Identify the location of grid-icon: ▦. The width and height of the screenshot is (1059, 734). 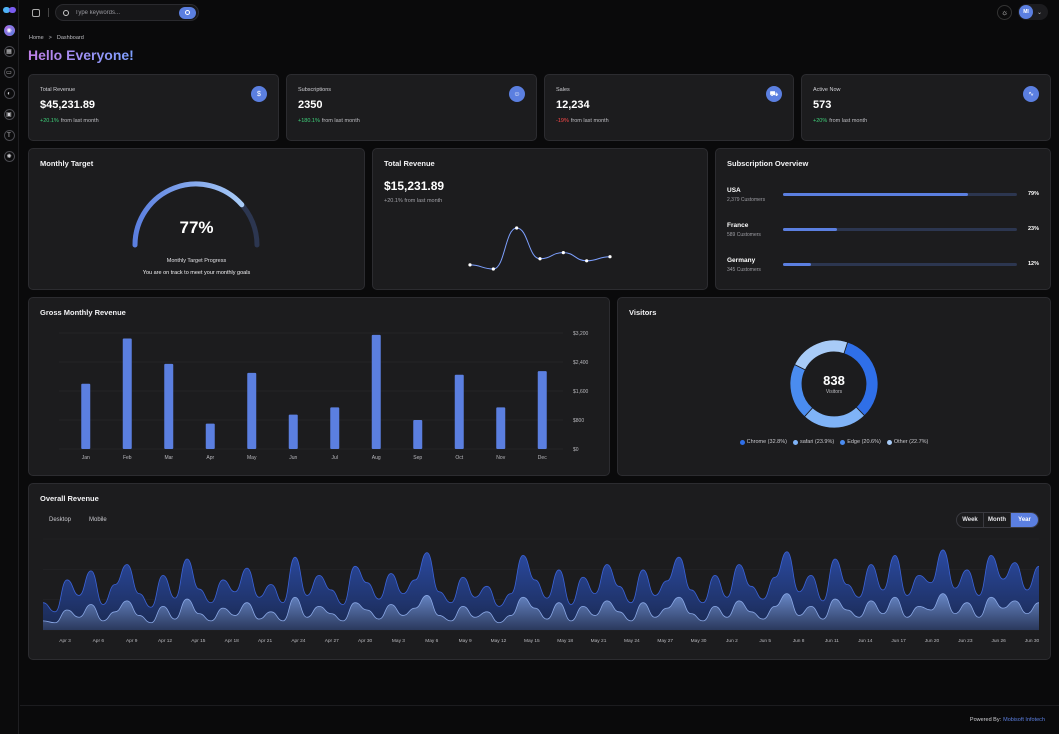
(9, 51).